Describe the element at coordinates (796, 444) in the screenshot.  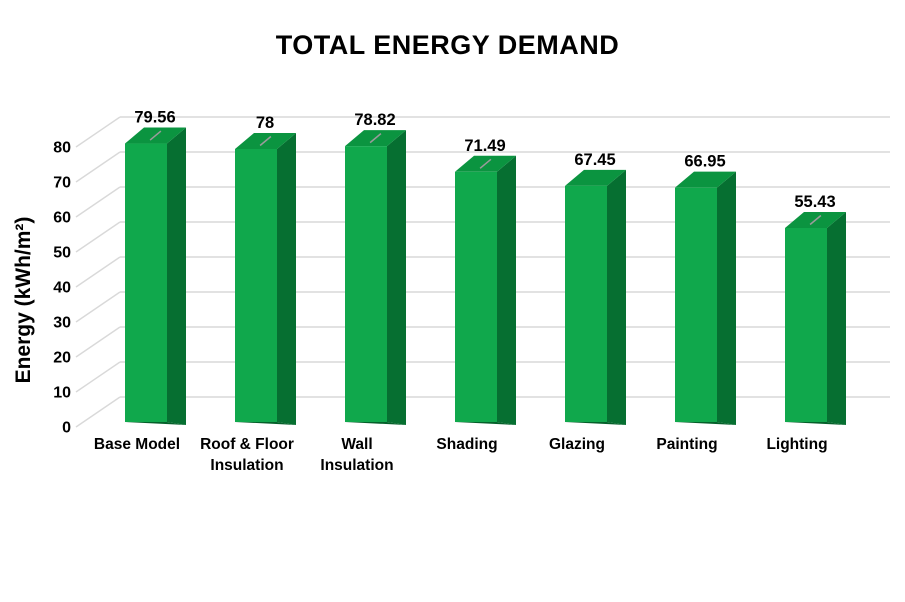
I see `category-label: Lighting` at that location.